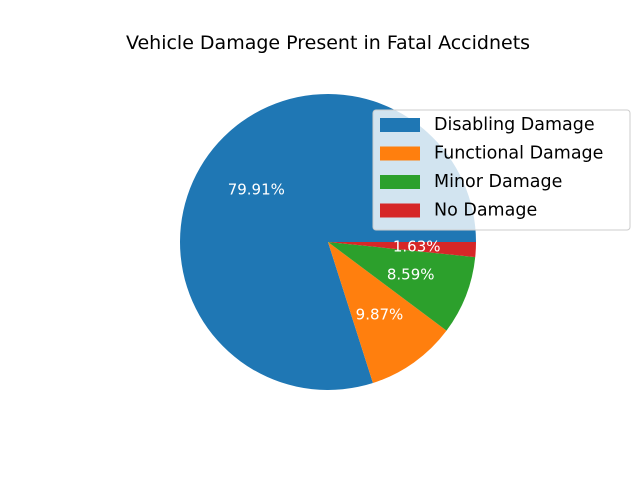  What do you see at coordinates (498, 182) in the screenshot?
I see `legend-label-minor-damage: Minor Damage` at bounding box center [498, 182].